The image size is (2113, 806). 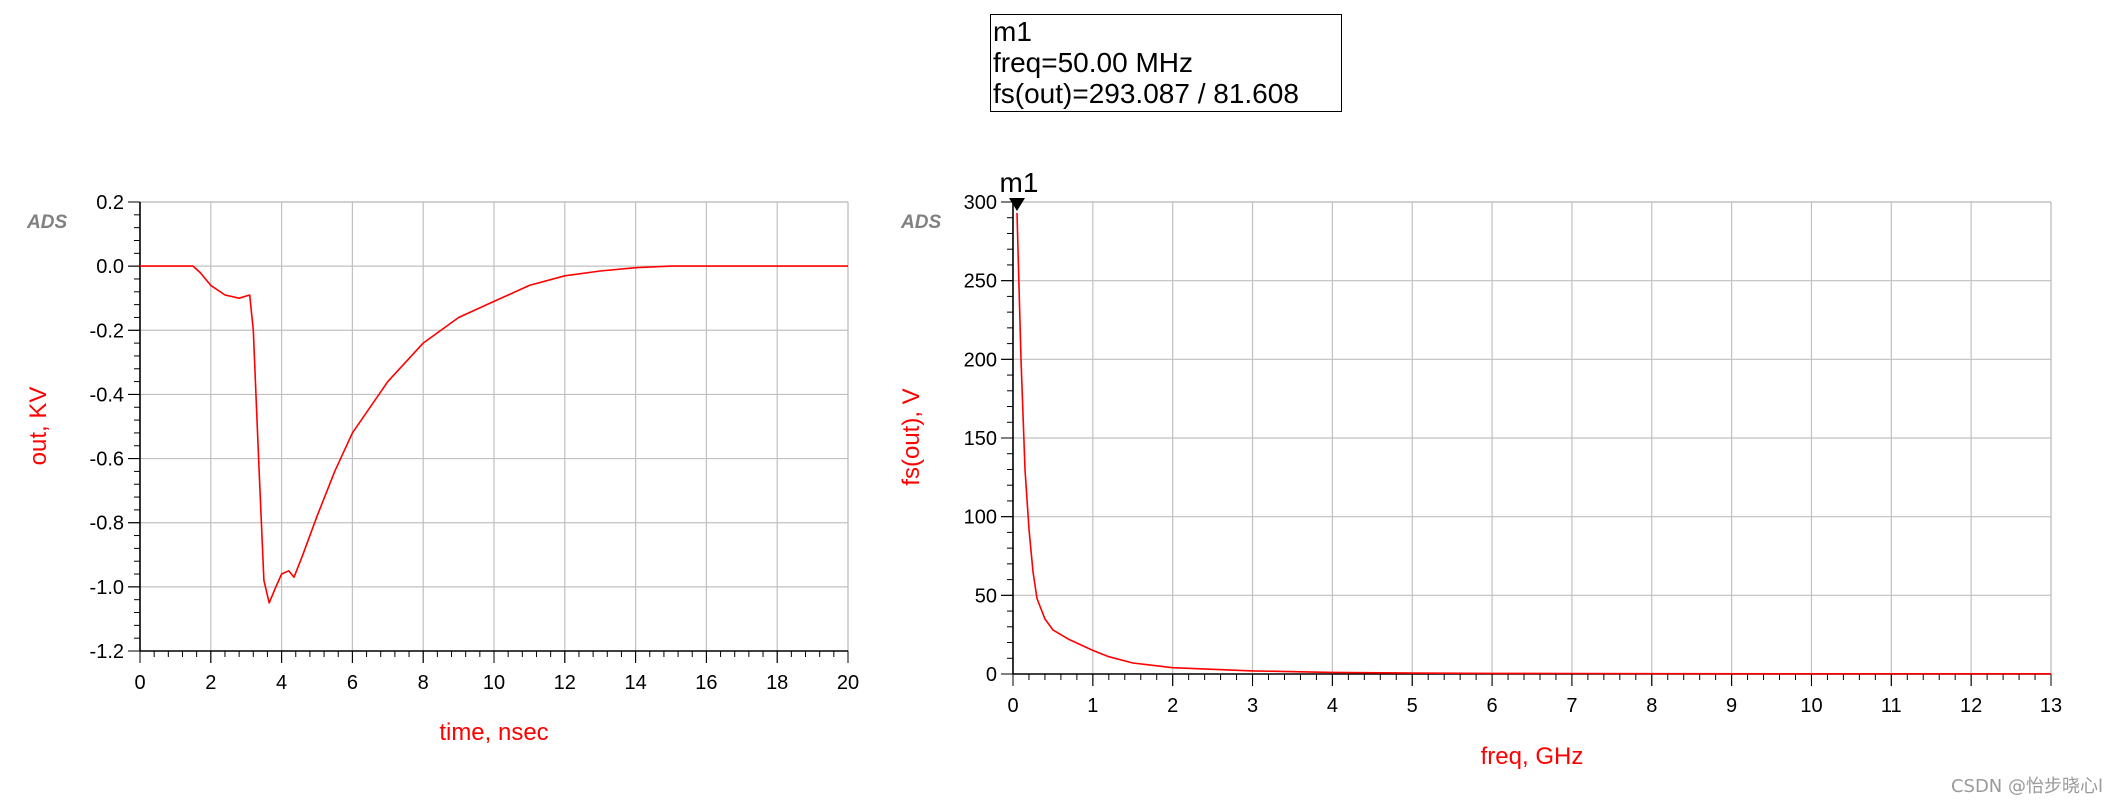 What do you see at coordinates (107, 395) in the screenshot?
I see `y-tick-label: -0.4` at bounding box center [107, 395].